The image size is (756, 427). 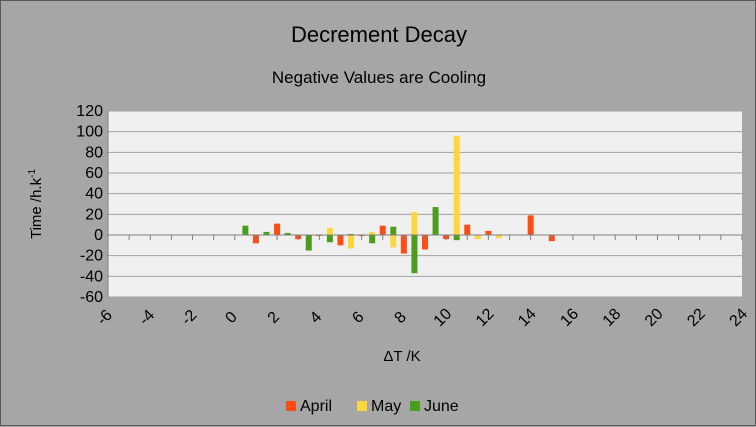 What do you see at coordinates (94, 214) in the screenshot?
I see `y-tick-label: 20` at bounding box center [94, 214].